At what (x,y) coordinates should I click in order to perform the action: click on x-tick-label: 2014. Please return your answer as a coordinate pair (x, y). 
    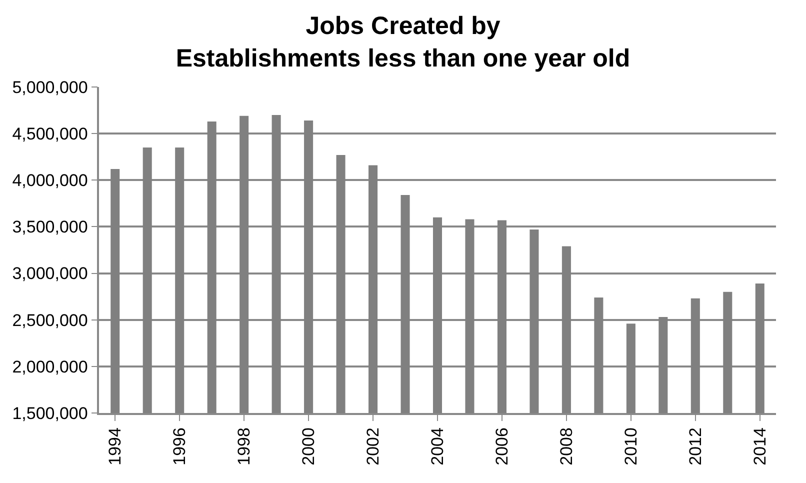
    Looking at the image, I should click on (760, 447).